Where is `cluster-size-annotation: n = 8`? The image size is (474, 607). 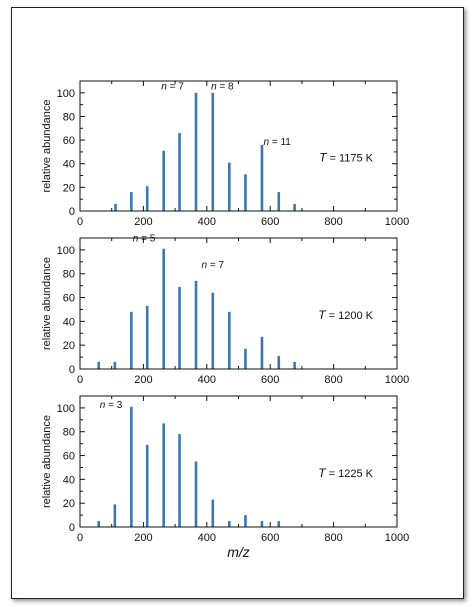
cluster-size-annotation: n = 8 is located at coordinates (222, 86).